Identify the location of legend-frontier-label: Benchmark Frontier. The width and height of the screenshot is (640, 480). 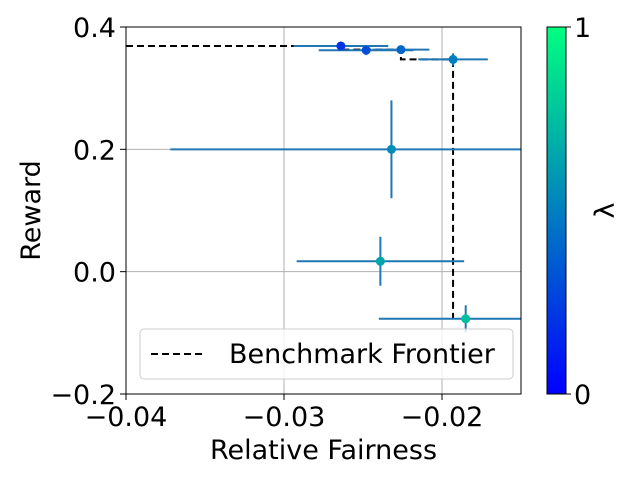
(362, 354).